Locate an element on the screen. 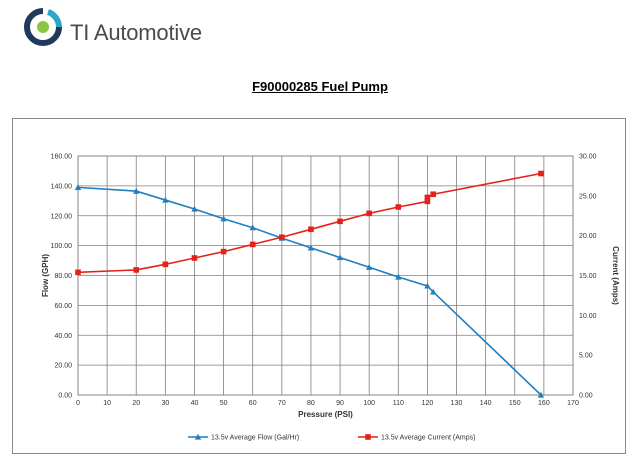 The image size is (640, 465). x-tick-label: 30 is located at coordinates (165, 403).